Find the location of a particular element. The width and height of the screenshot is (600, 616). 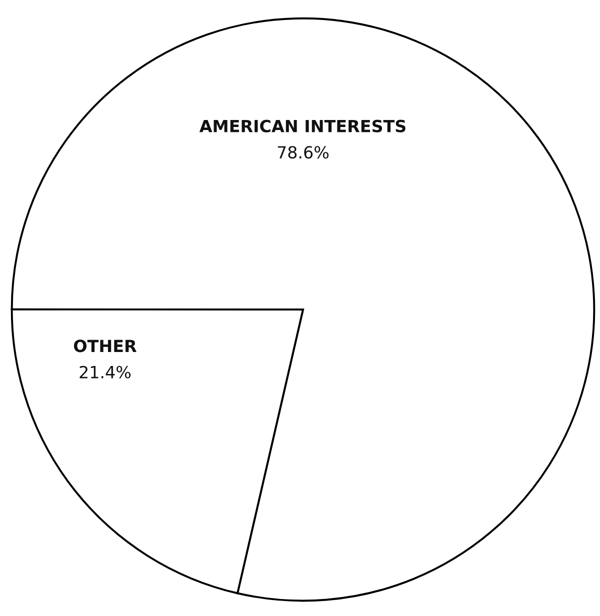

data-label: 21.4% is located at coordinates (105, 372).